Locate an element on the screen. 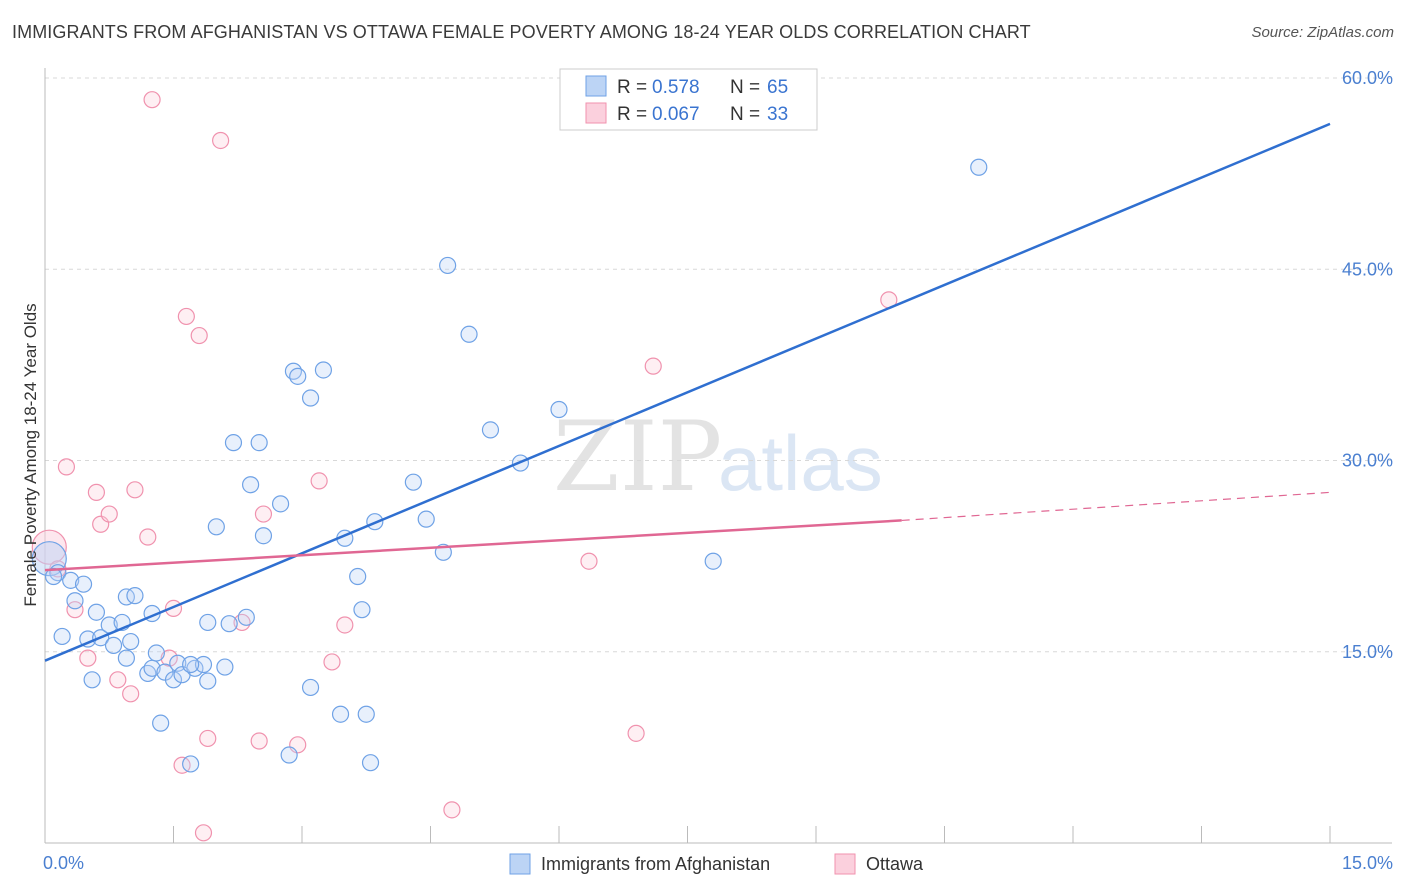 Image resolution: width=1406 pixels, height=892 pixels. legend-r-value-1: 0.578 is located at coordinates (676, 87).